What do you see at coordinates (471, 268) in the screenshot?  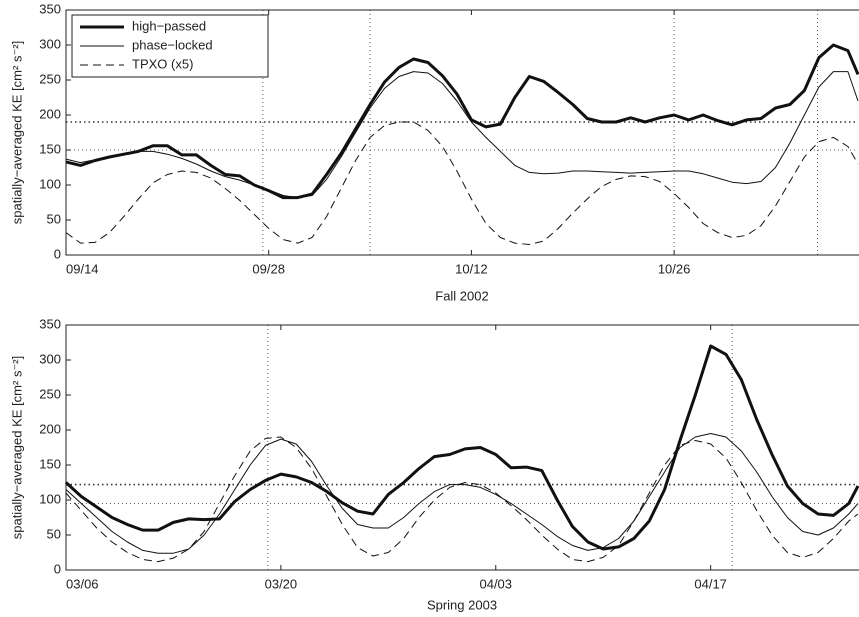 I see `x-tick-label: 10/12` at bounding box center [471, 268].